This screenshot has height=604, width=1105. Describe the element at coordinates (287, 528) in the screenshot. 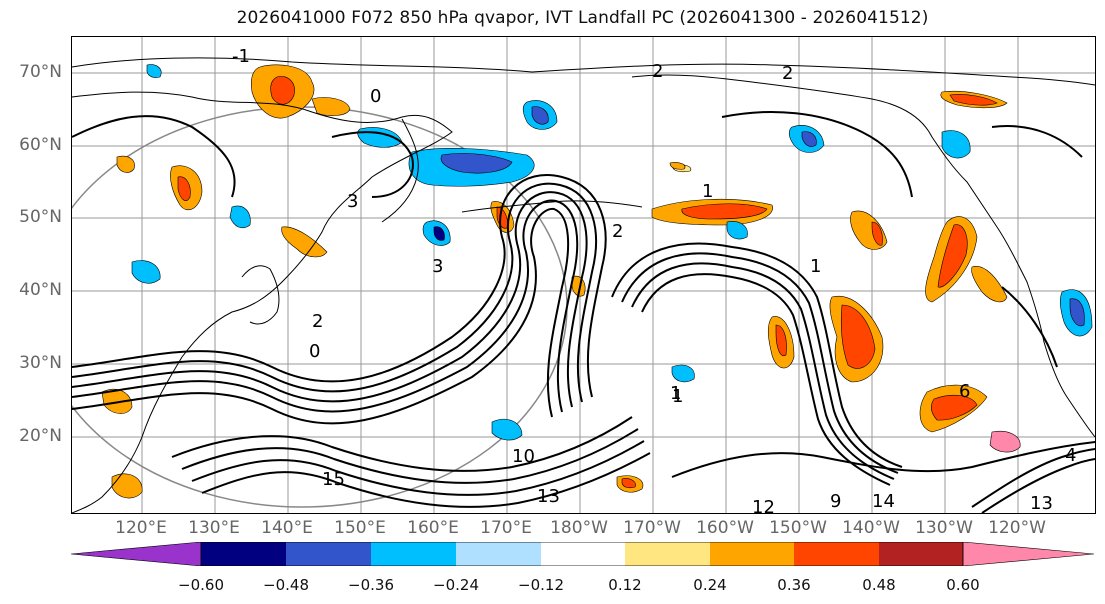

I see `lon-label: 140°E` at that location.